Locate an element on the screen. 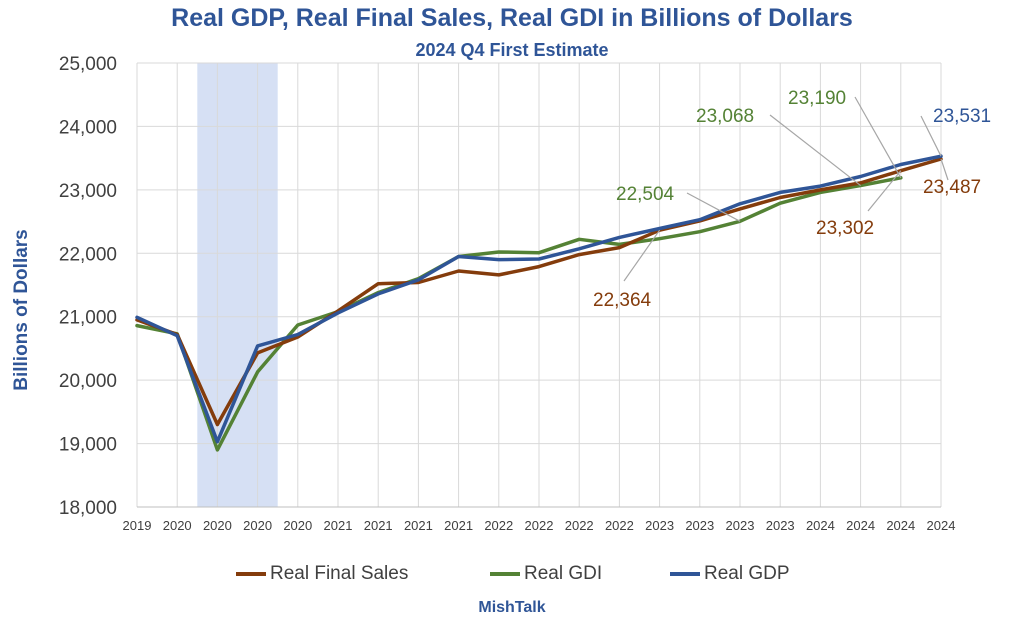 The width and height of the screenshot is (1024, 643). chart-subtitle: 2024 Q4 First Estimate is located at coordinates (512, 50).